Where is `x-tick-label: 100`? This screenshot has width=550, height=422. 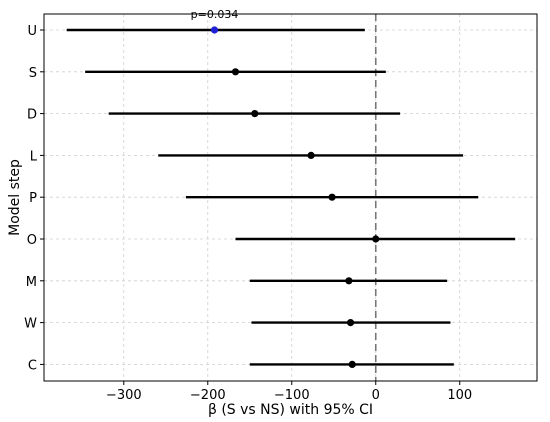
x-tick-label: 100 is located at coordinates (459, 395).